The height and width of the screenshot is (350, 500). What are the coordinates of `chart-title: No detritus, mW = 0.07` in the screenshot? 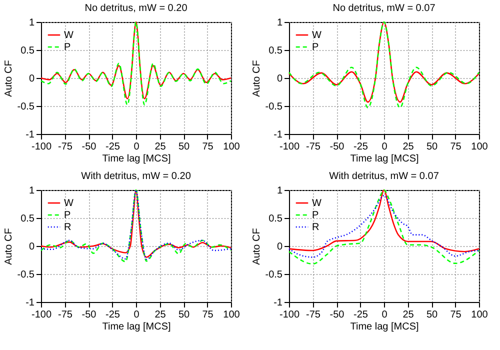 It's located at (384, 8).